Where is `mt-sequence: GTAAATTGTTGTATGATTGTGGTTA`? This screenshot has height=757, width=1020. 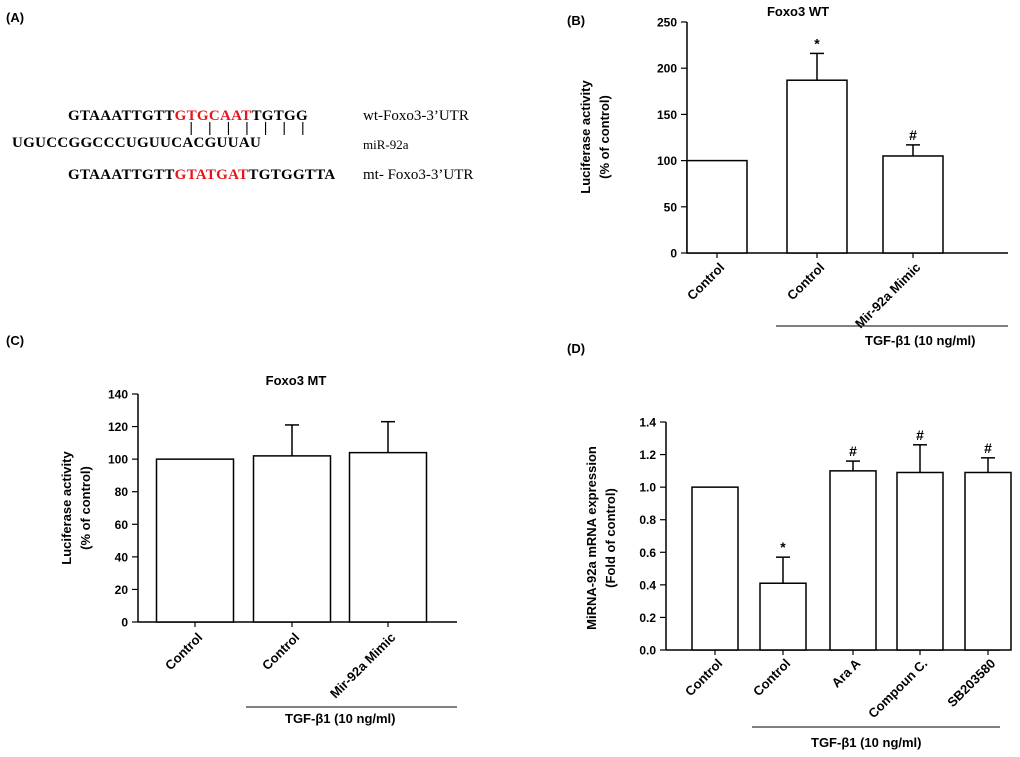
mt-sequence: GTAAATTGTTGTATGATTGTGGTTA is located at coordinates (202, 175).